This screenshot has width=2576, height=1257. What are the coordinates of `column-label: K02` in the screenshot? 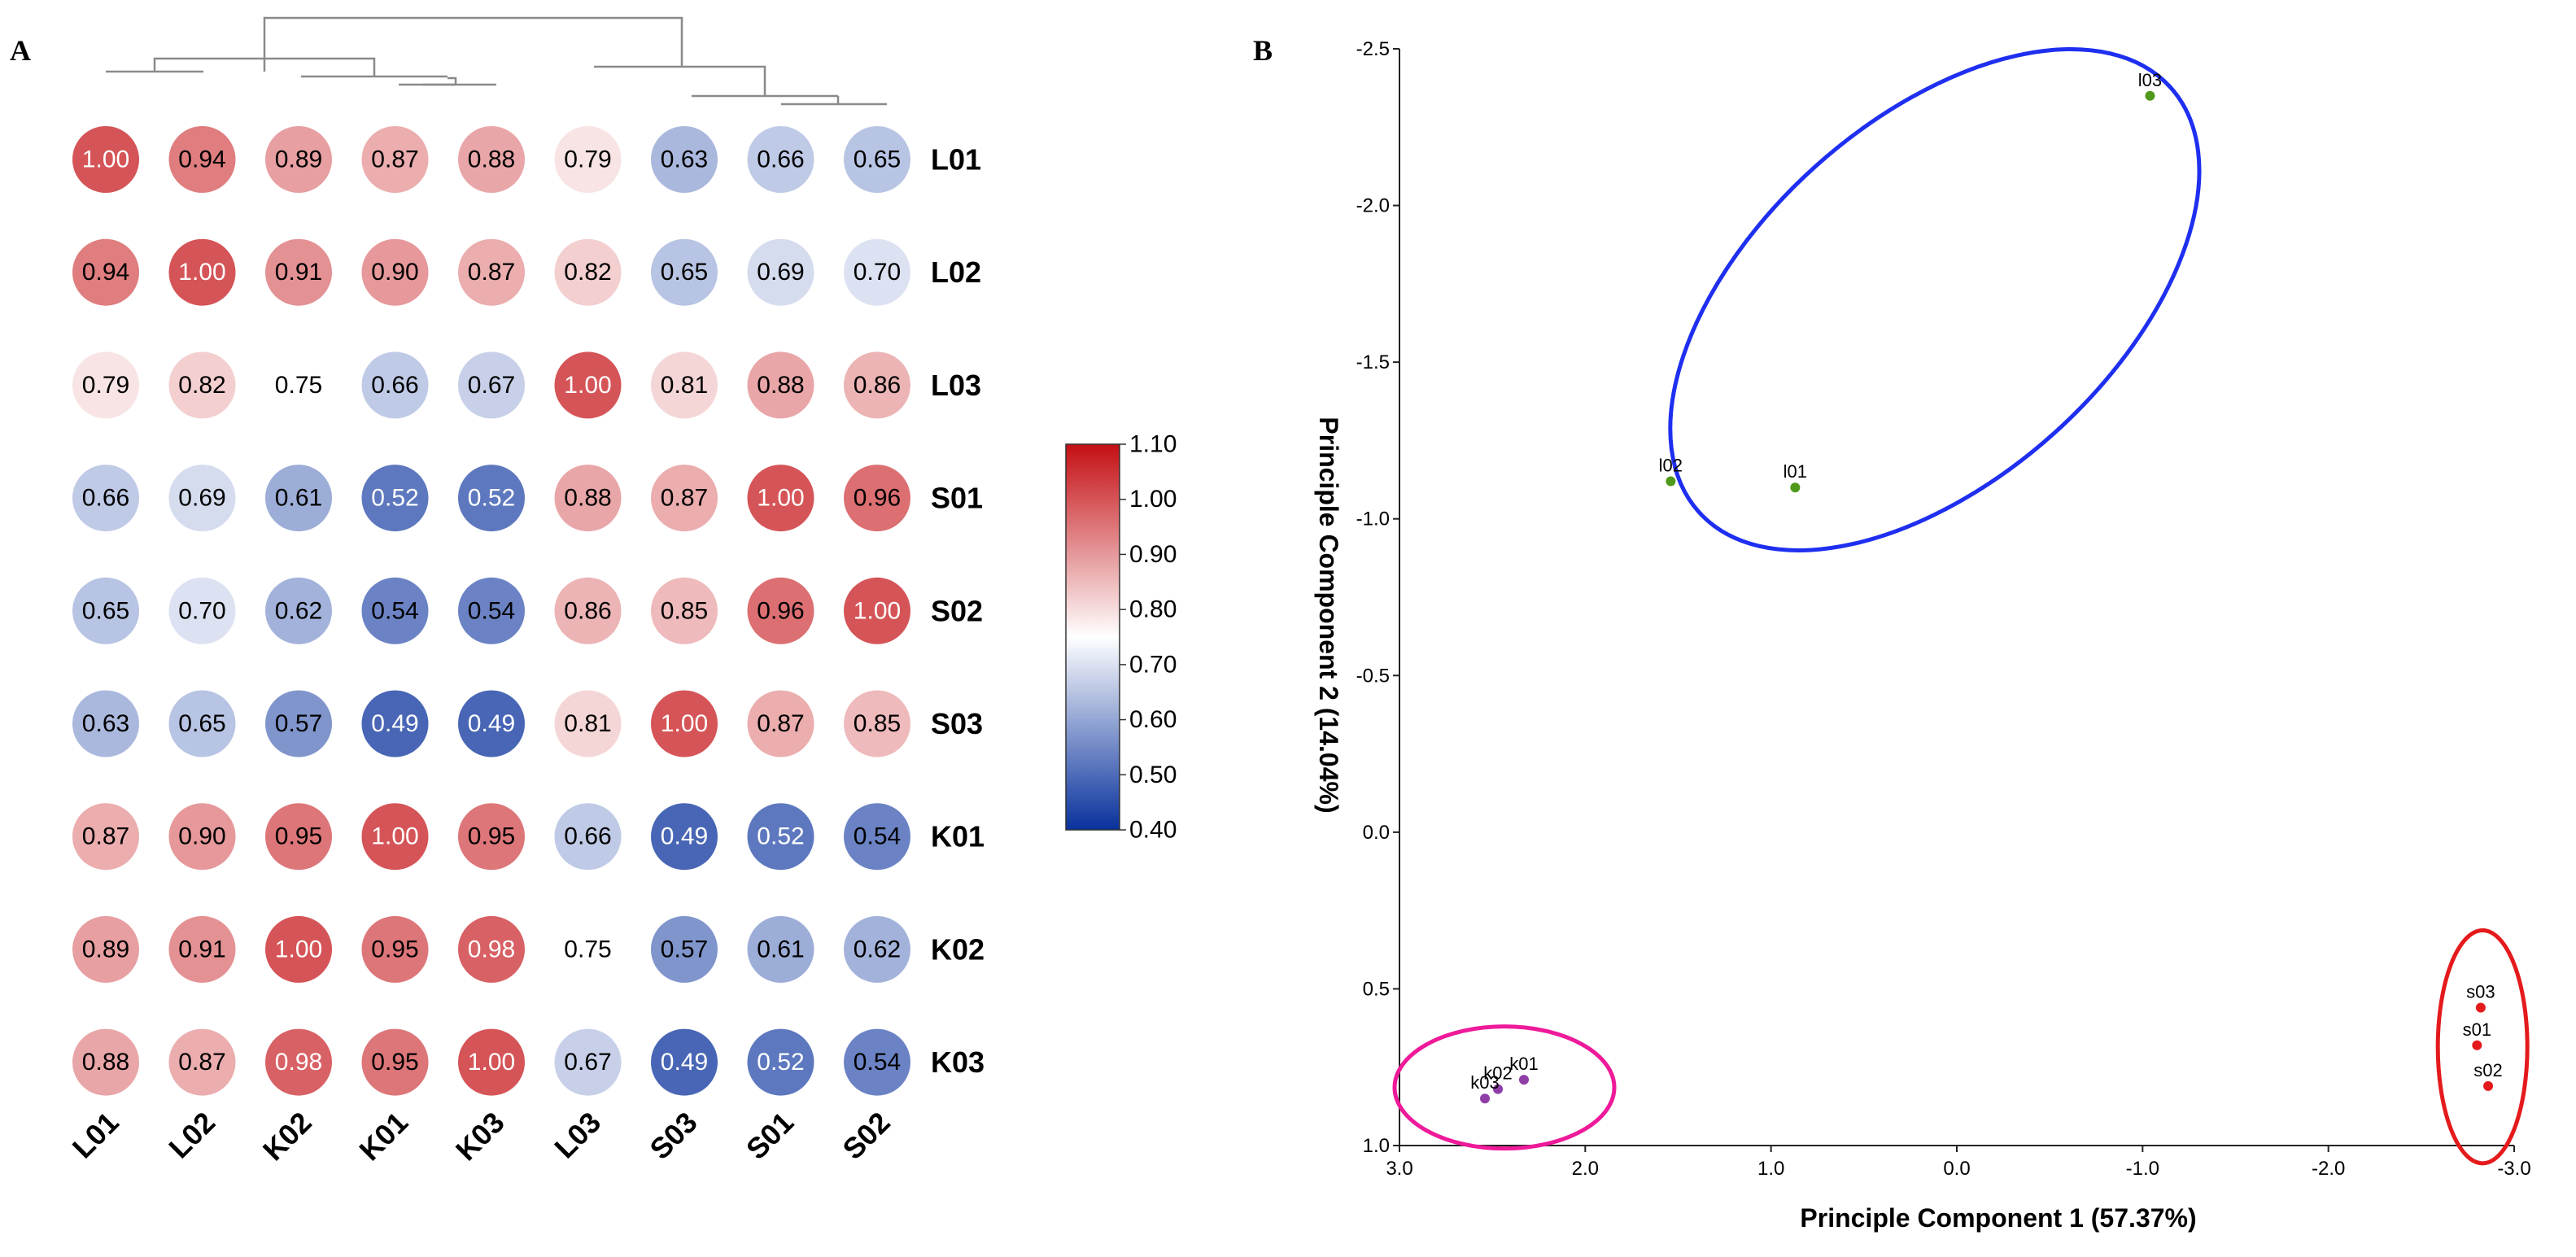 It's located at (287, 1137).